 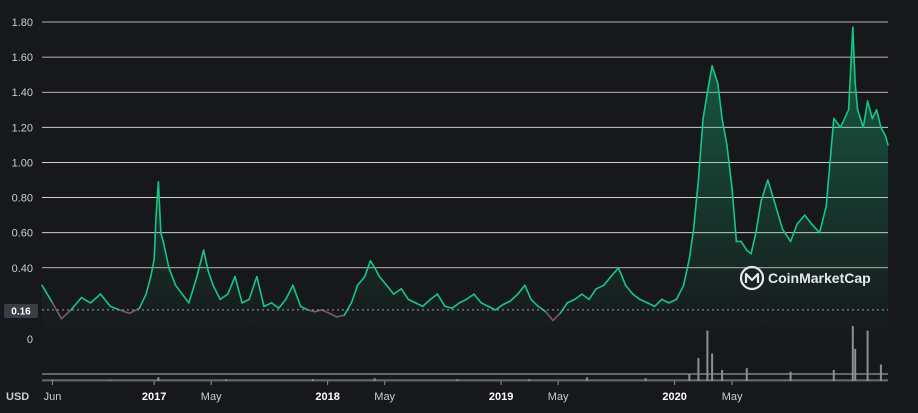 I want to click on current-price-badge: 0.16, so click(x=21, y=311).